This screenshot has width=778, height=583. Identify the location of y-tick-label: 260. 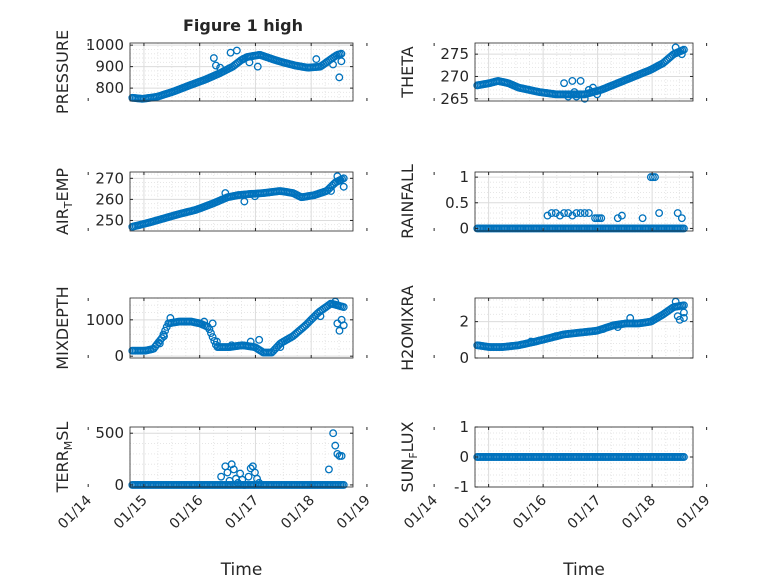
(109, 199).